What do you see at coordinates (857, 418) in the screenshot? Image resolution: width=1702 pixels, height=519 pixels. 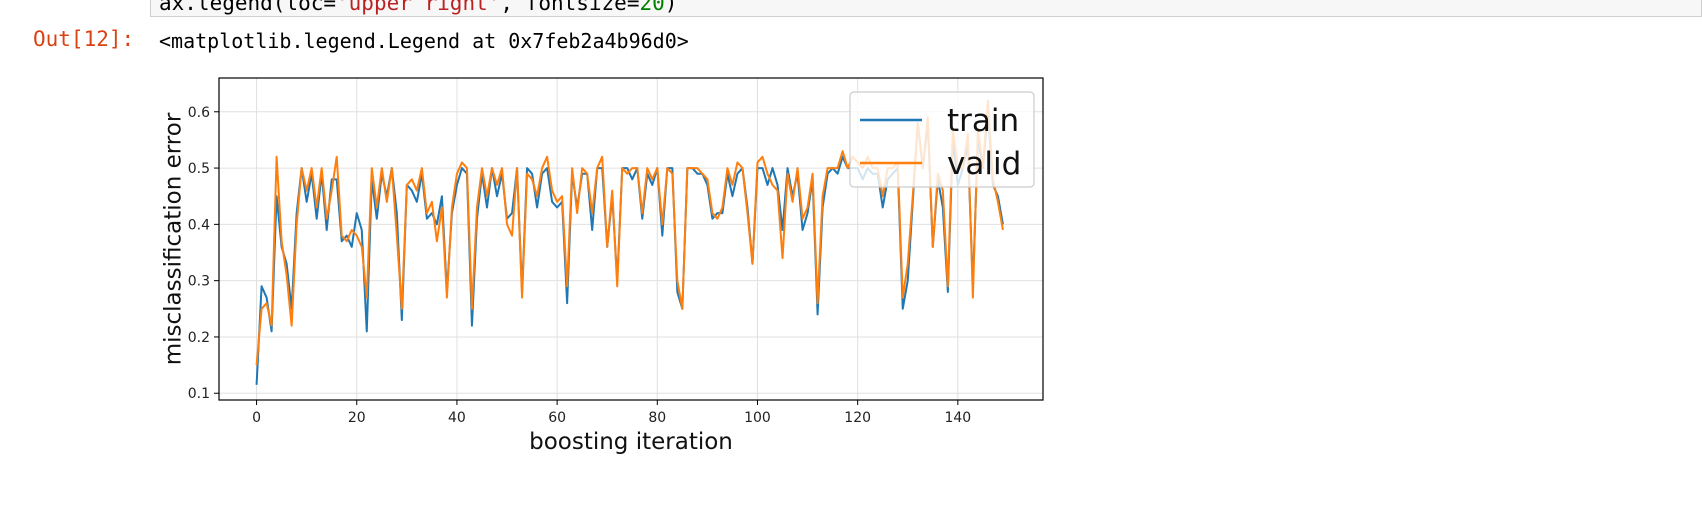 I see `x-tick-label: 120` at bounding box center [857, 418].